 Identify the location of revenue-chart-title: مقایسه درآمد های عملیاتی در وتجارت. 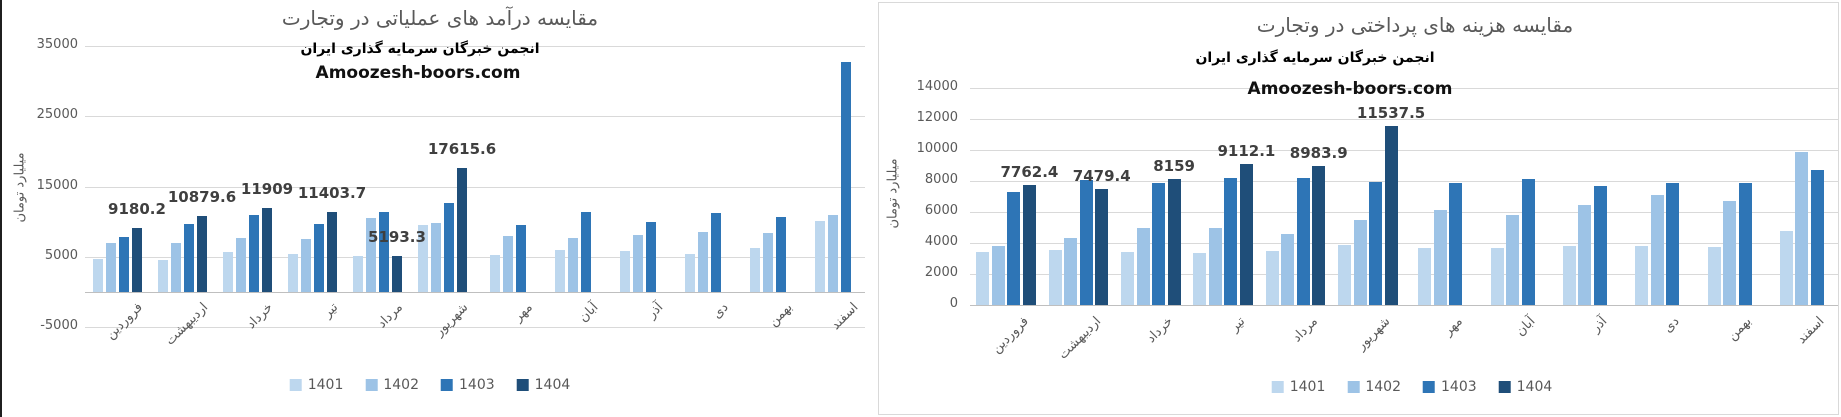
(440, 18).